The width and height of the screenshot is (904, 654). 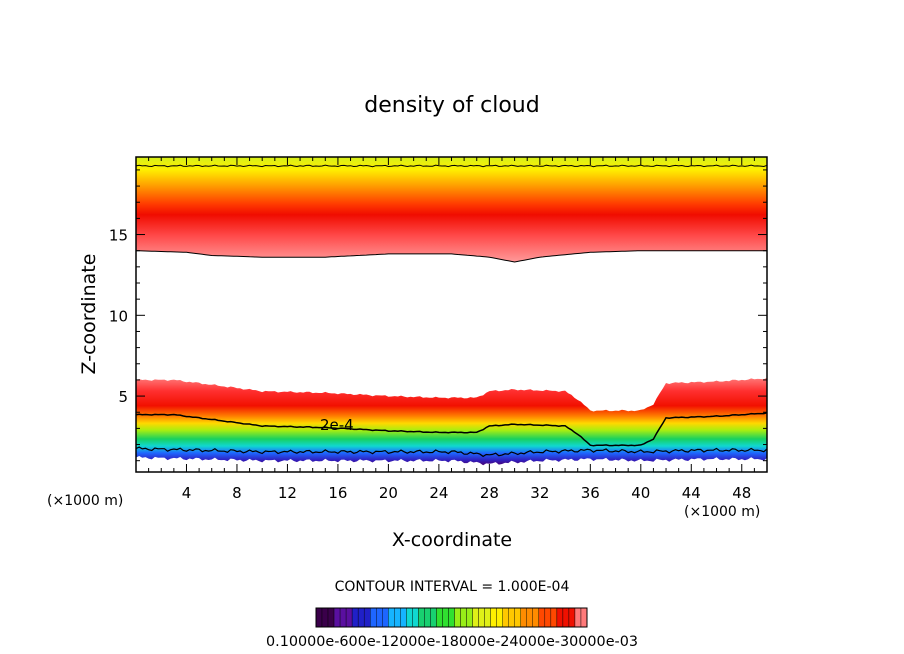 I want to click on y-axis-label: Z-coordinate, so click(x=89, y=314).